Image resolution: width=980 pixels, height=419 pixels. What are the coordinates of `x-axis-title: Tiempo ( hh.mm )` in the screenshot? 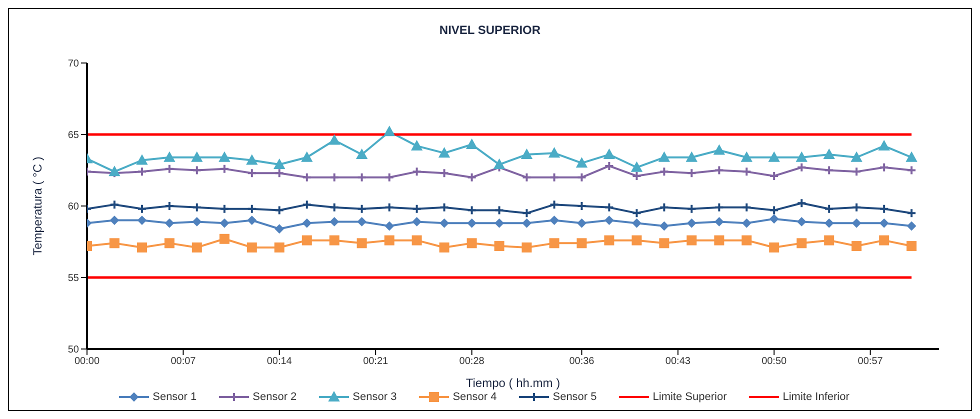 It's located at (513, 383).